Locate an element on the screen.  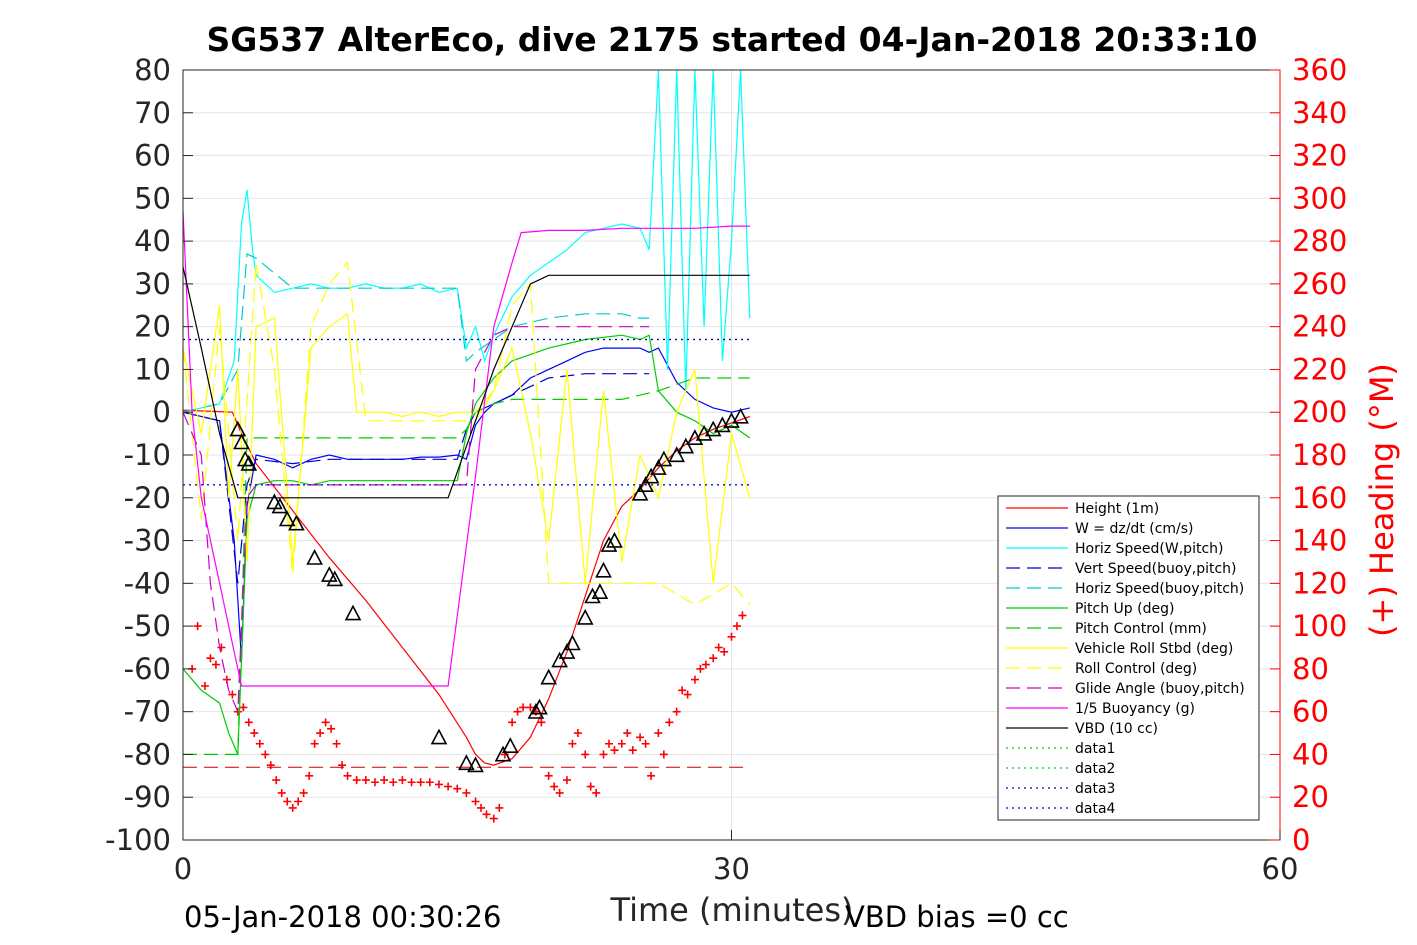
right-tick-label: 300 is located at coordinates (1319, 198).